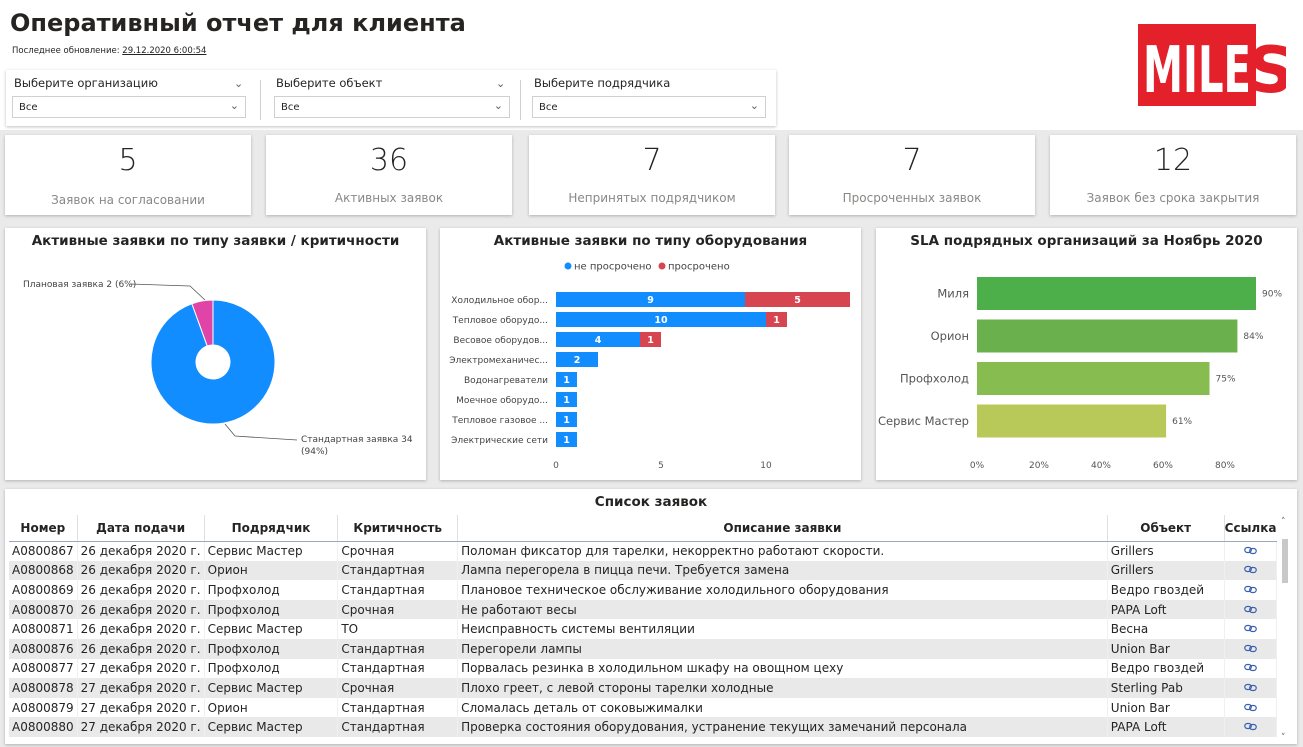  Describe the element at coordinates (141, 668) in the screenshot. I see `table-cell: 27 декабря 2020 г.` at that location.